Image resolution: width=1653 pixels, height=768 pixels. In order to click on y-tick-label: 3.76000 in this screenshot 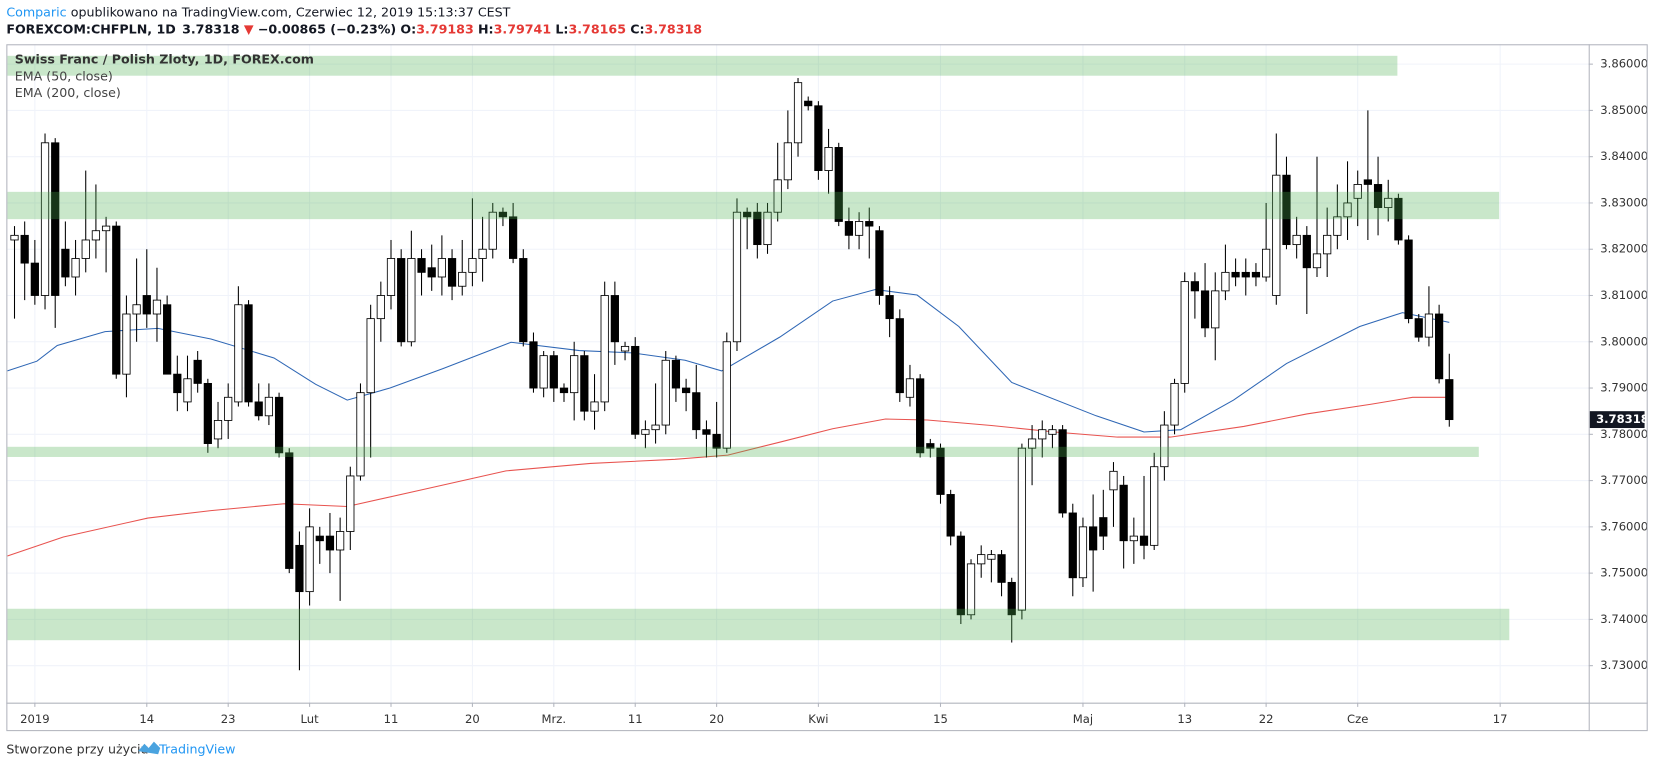, I will do `click(1624, 526)`.